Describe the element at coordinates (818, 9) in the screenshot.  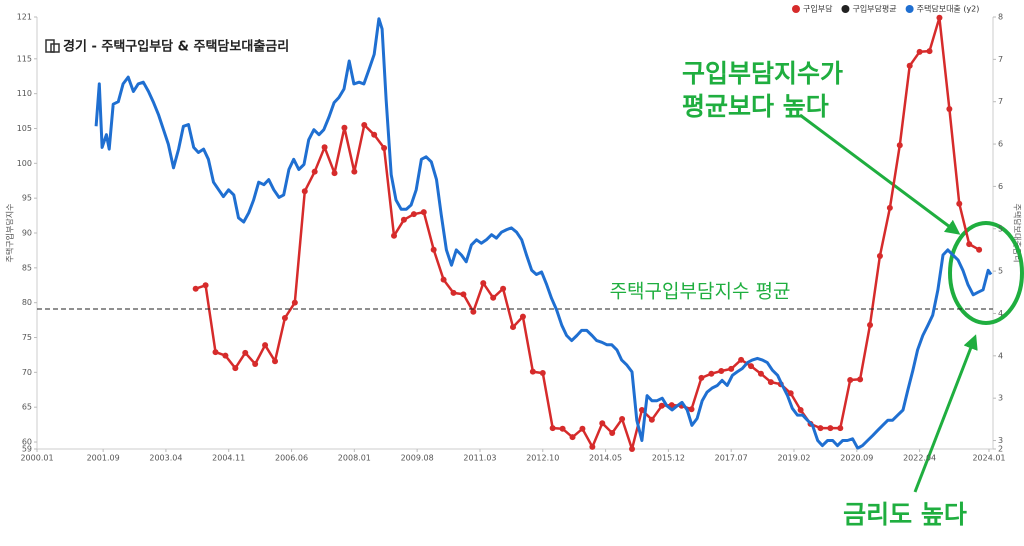
I see `legend-label: 구입부담` at that location.